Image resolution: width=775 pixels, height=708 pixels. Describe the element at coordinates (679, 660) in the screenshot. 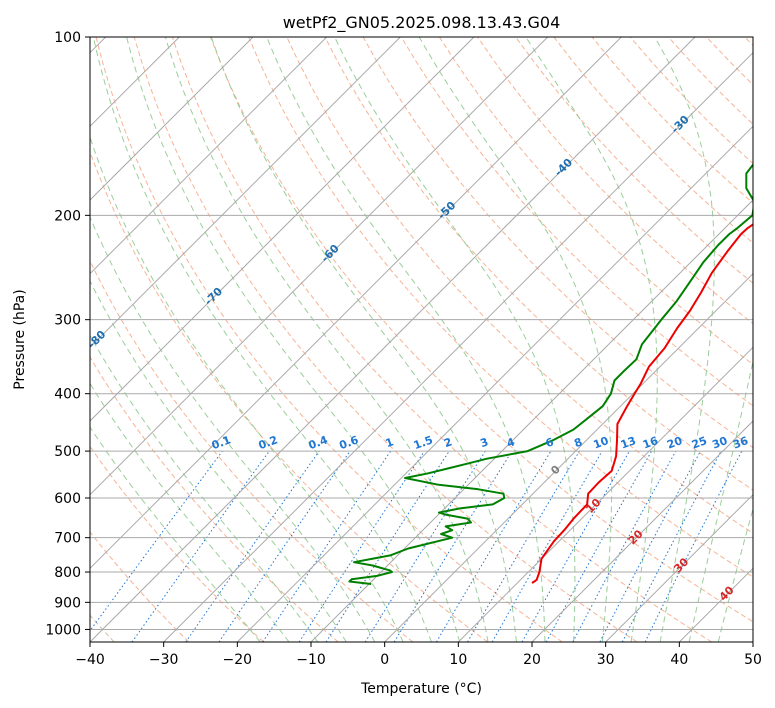

I see `x-tick-label: 40` at that location.